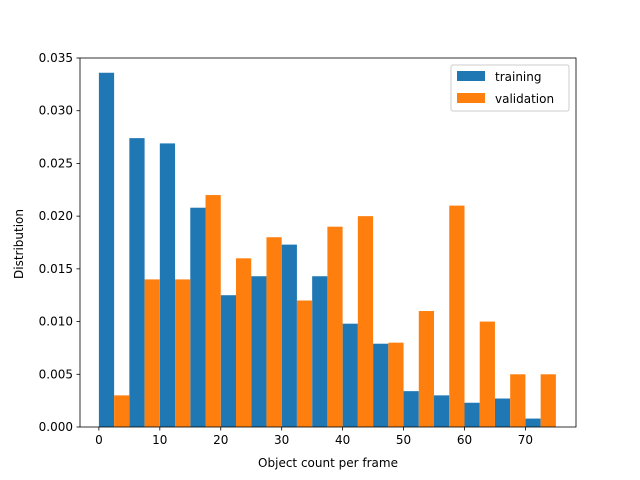  I want to click on x-tick-label: 20, so click(220, 440).